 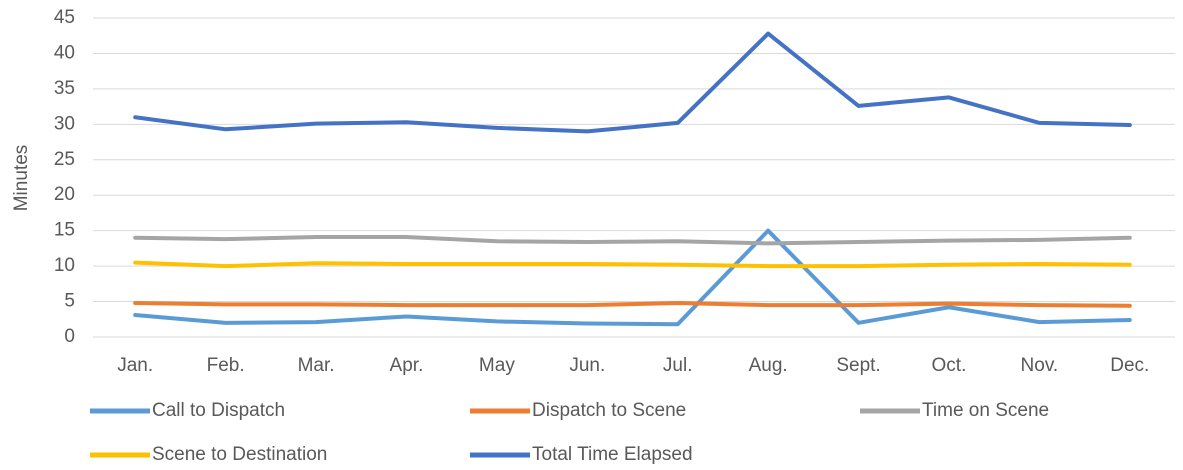 What do you see at coordinates (69, 336) in the screenshot?
I see `y-tick-label: 0` at bounding box center [69, 336].